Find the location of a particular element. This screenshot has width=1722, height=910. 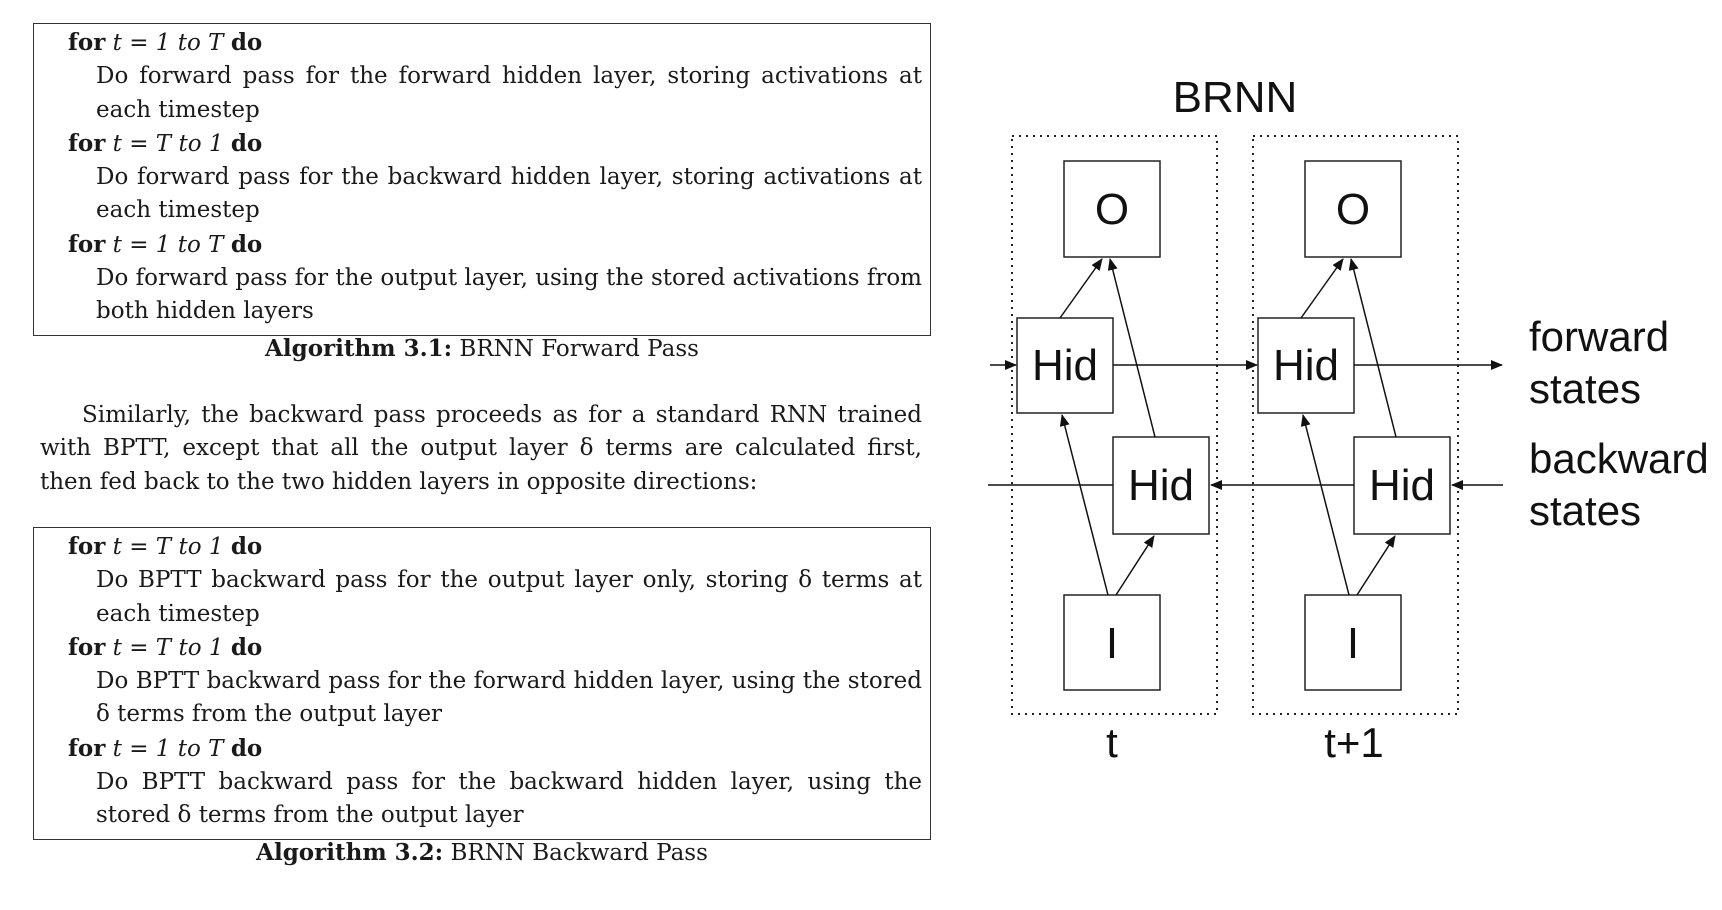

output-node-t: O is located at coordinates (1112, 209).